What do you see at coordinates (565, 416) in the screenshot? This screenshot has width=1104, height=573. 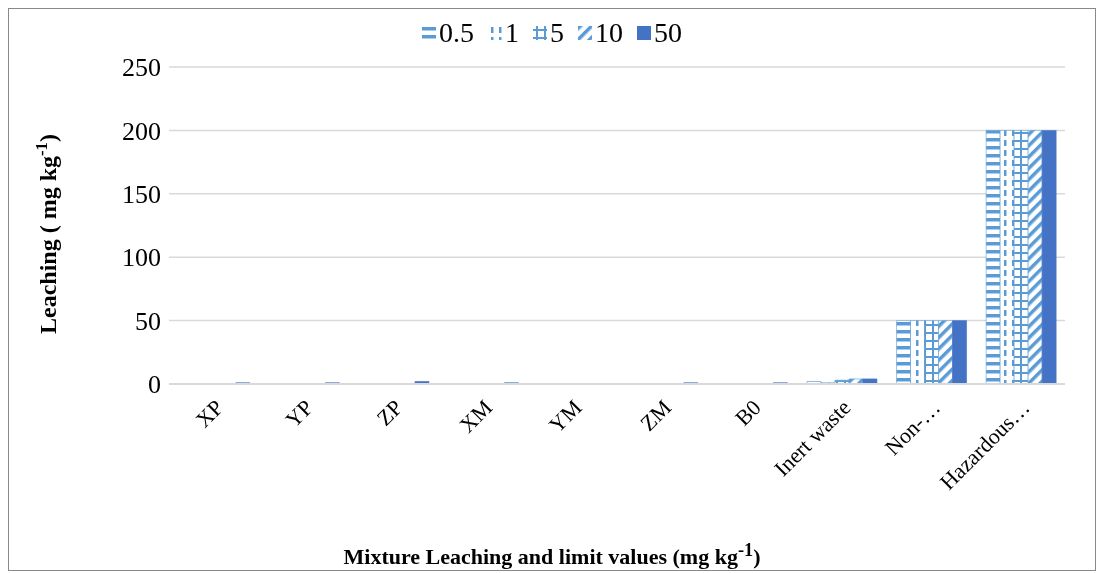 I see `x-tick-label: YM` at bounding box center [565, 416].